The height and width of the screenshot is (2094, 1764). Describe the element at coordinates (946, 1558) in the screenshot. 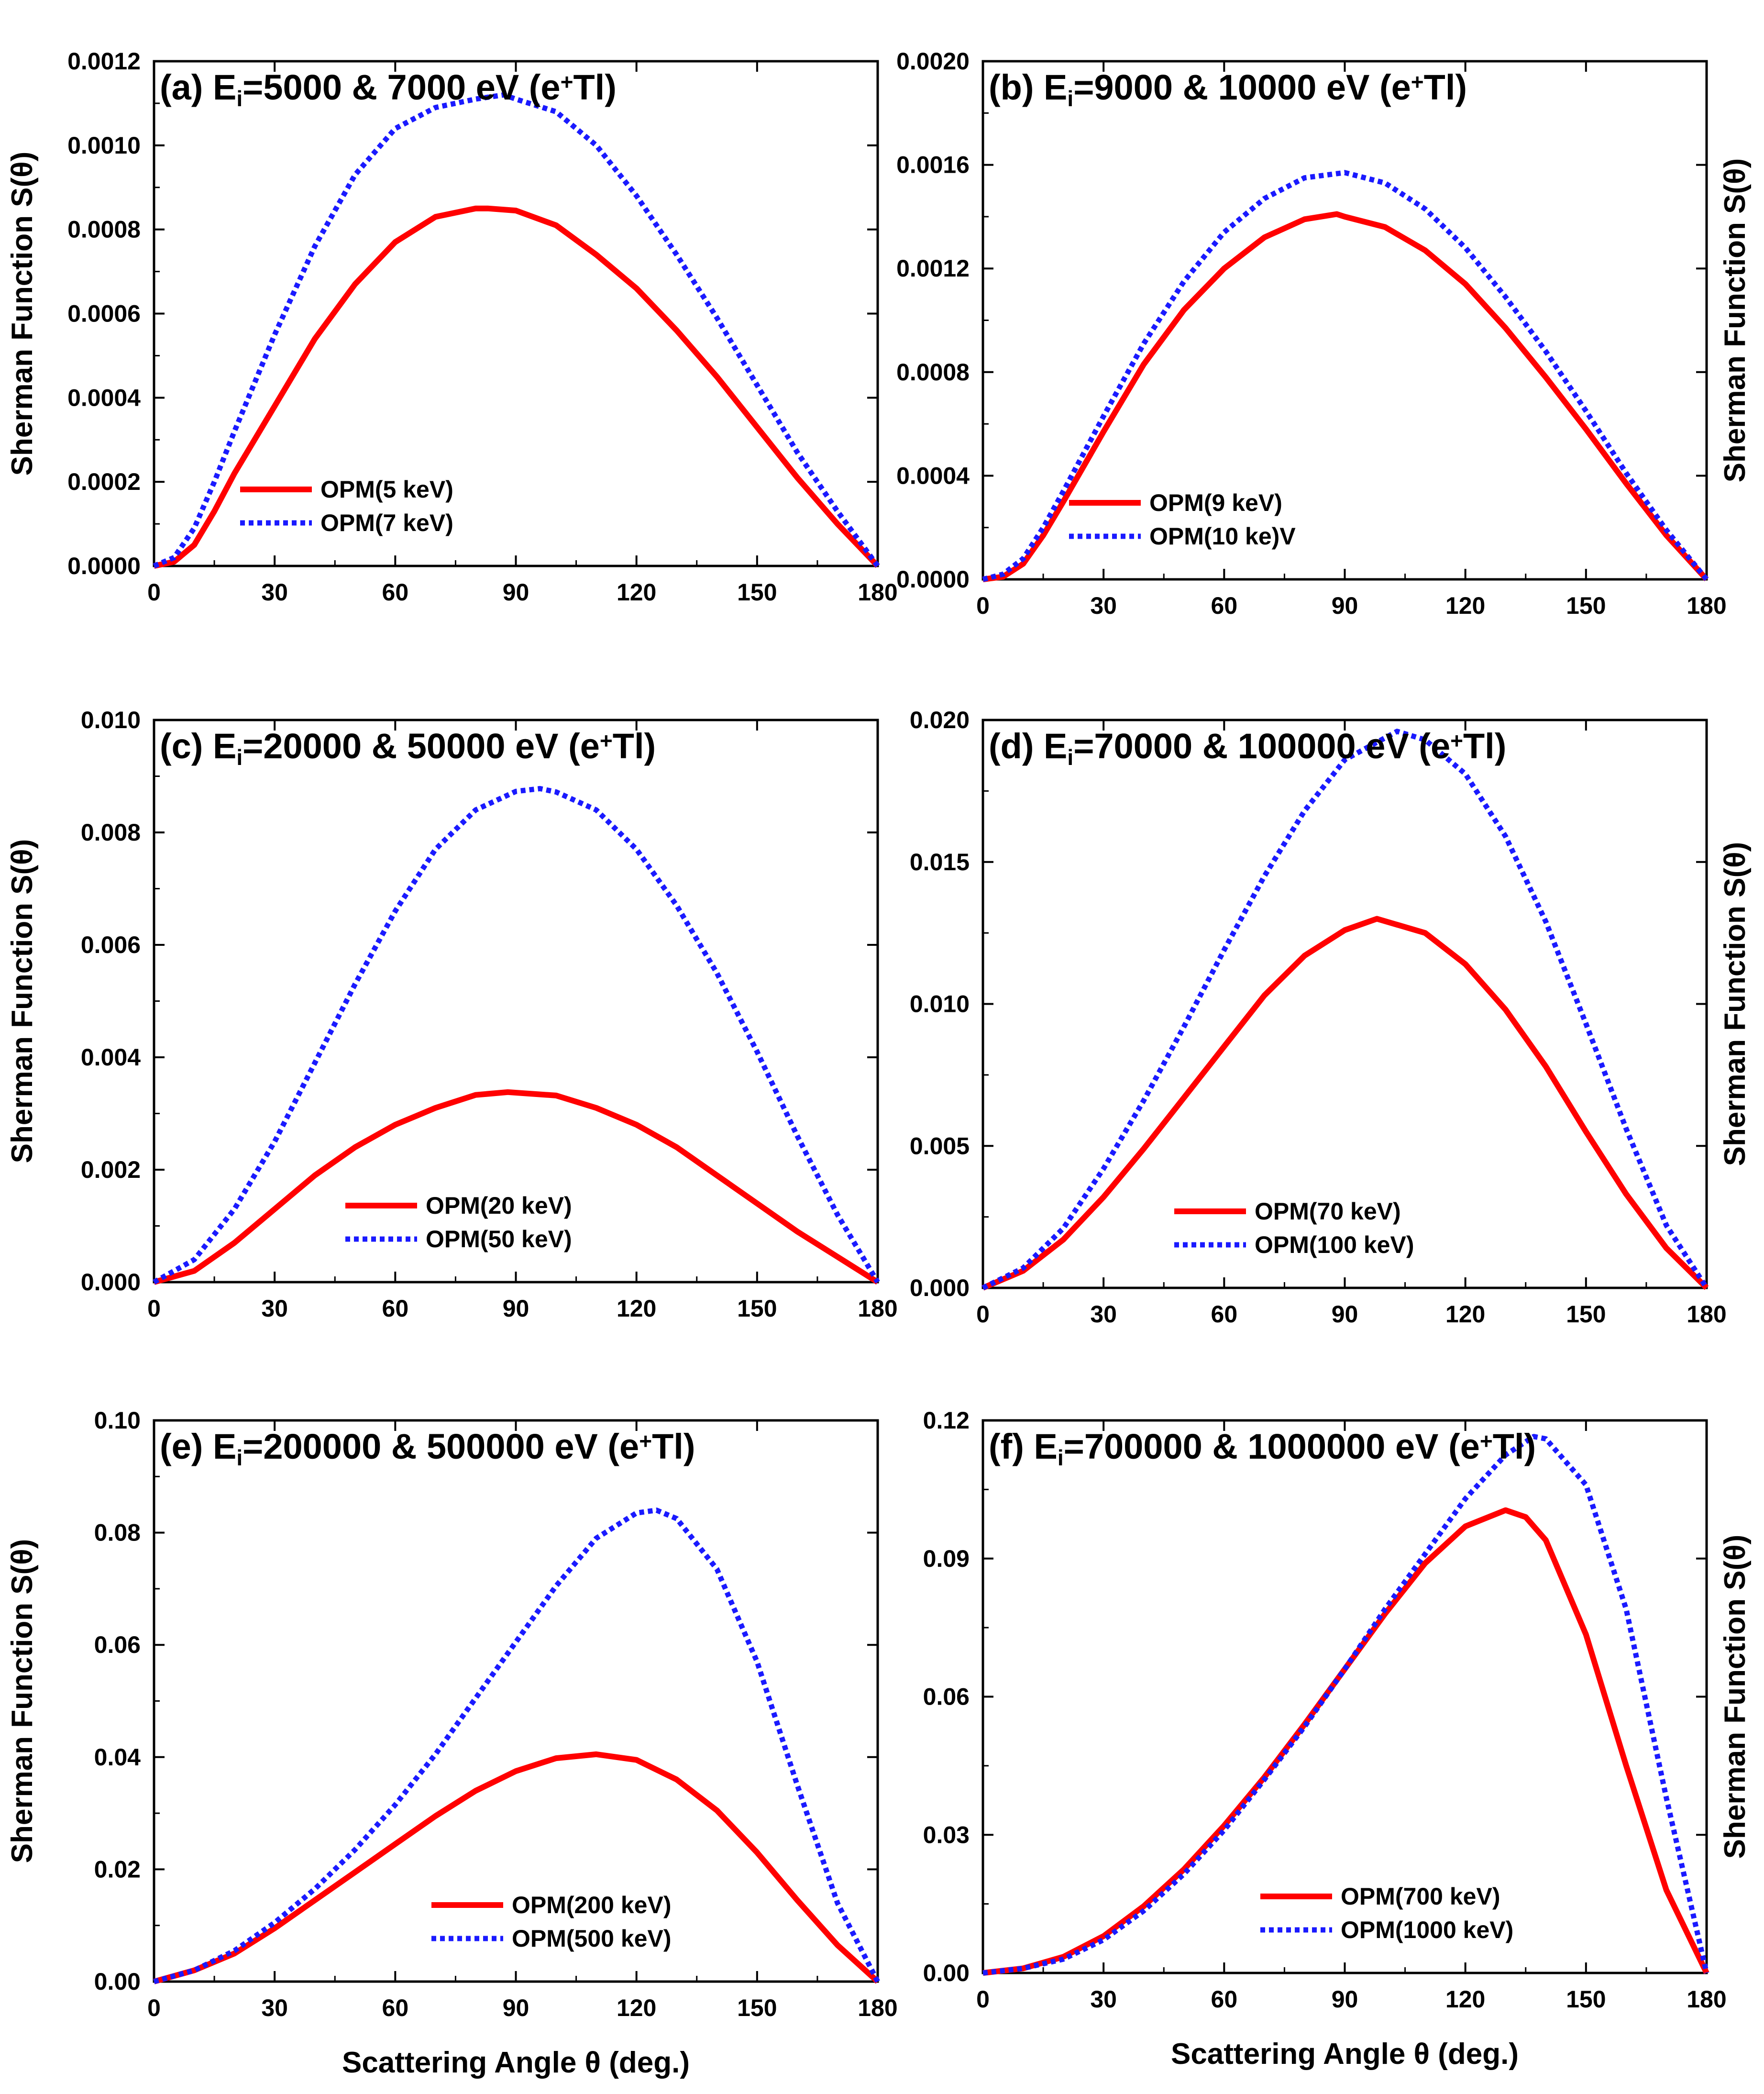

I see `y-tick-label: 0.09` at that location.